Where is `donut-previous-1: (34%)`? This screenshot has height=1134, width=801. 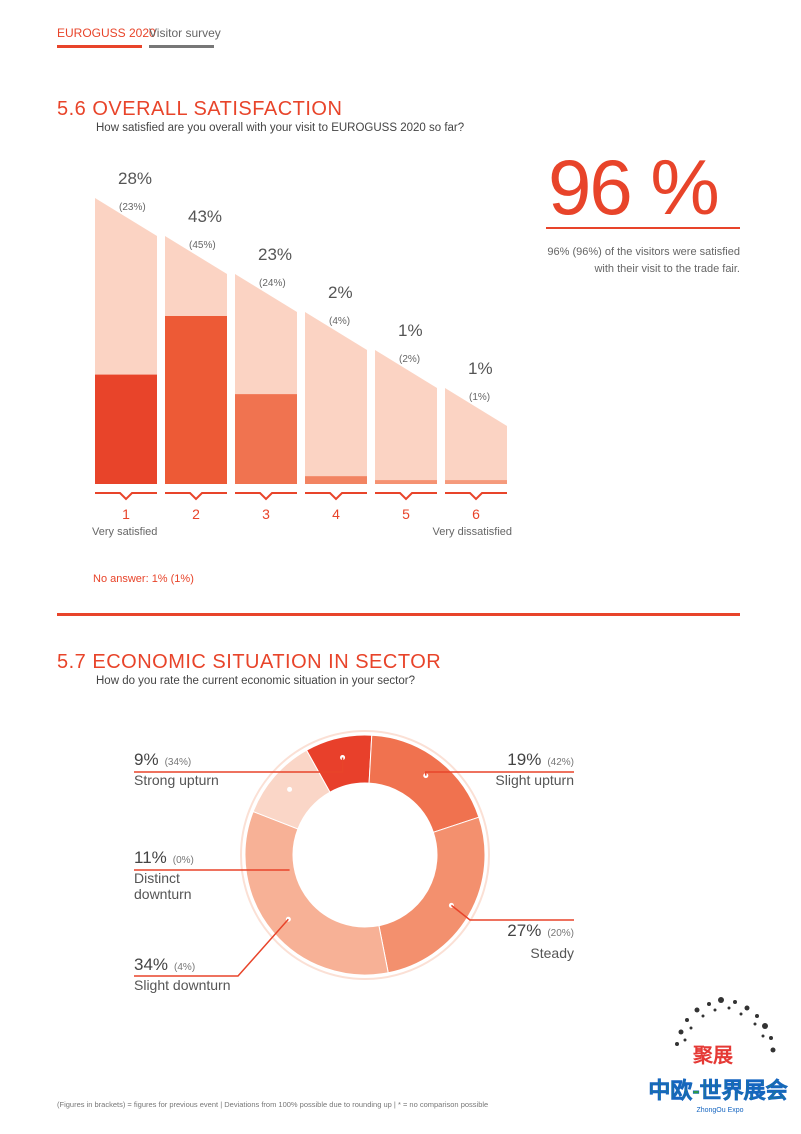 donut-previous-1: (34%) is located at coordinates (178, 762).